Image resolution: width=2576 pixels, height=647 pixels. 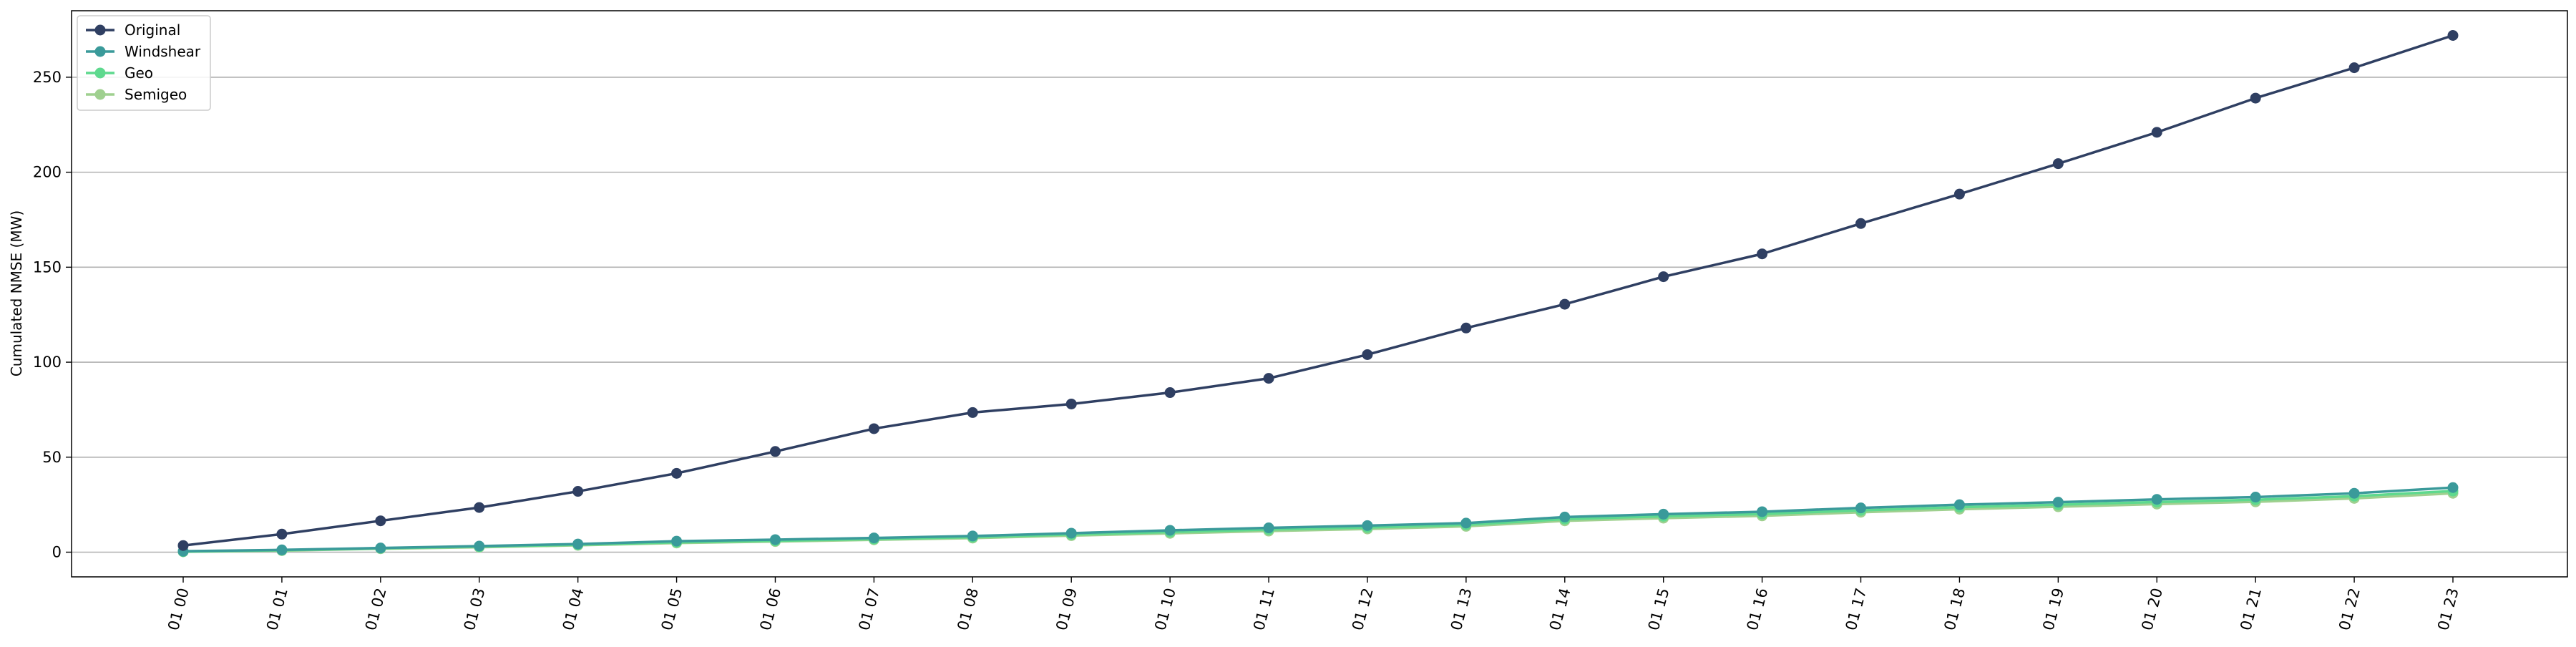 I want to click on legend-label: Semigeo, so click(x=156, y=94).